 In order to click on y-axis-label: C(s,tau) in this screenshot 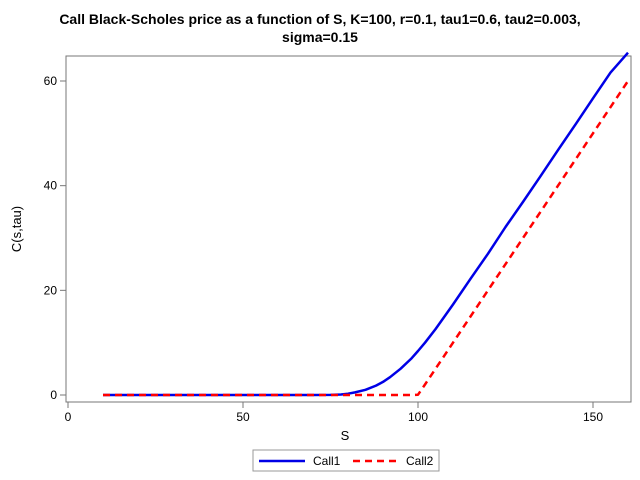, I will do `click(16, 229)`.